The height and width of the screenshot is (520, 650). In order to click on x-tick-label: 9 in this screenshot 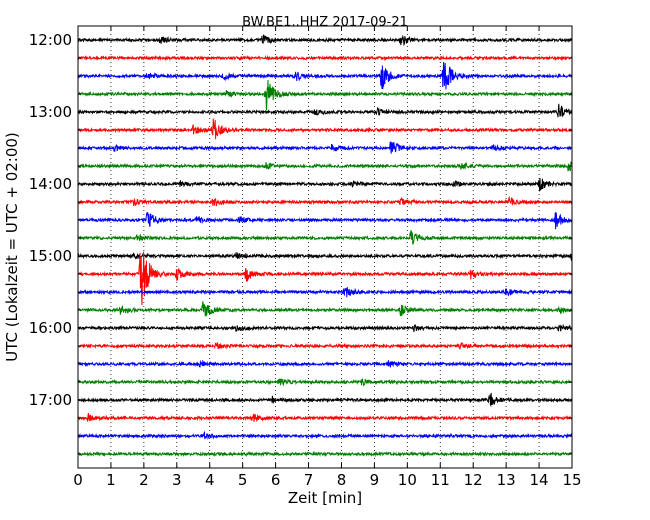, I will do `click(375, 480)`.